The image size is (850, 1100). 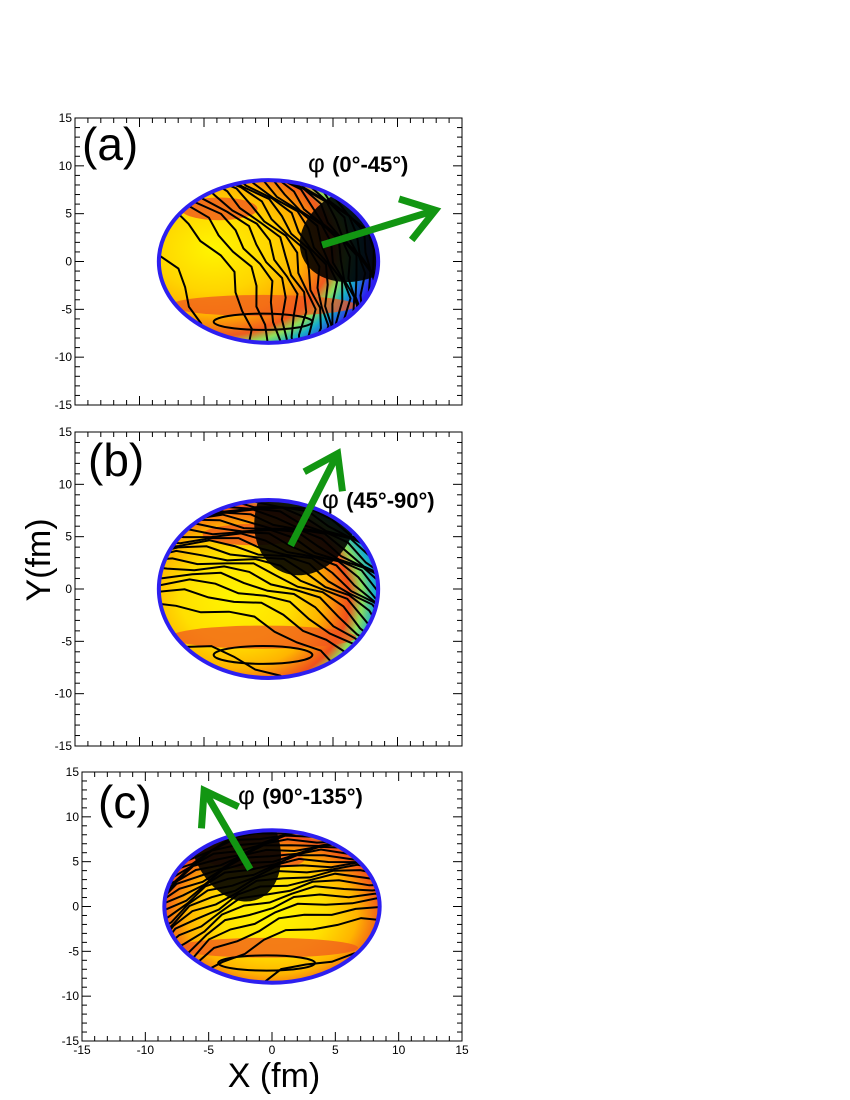 What do you see at coordinates (116, 460) in the screenshot?
I see `panel-tag: (b)` at bounding box center [116, 460].